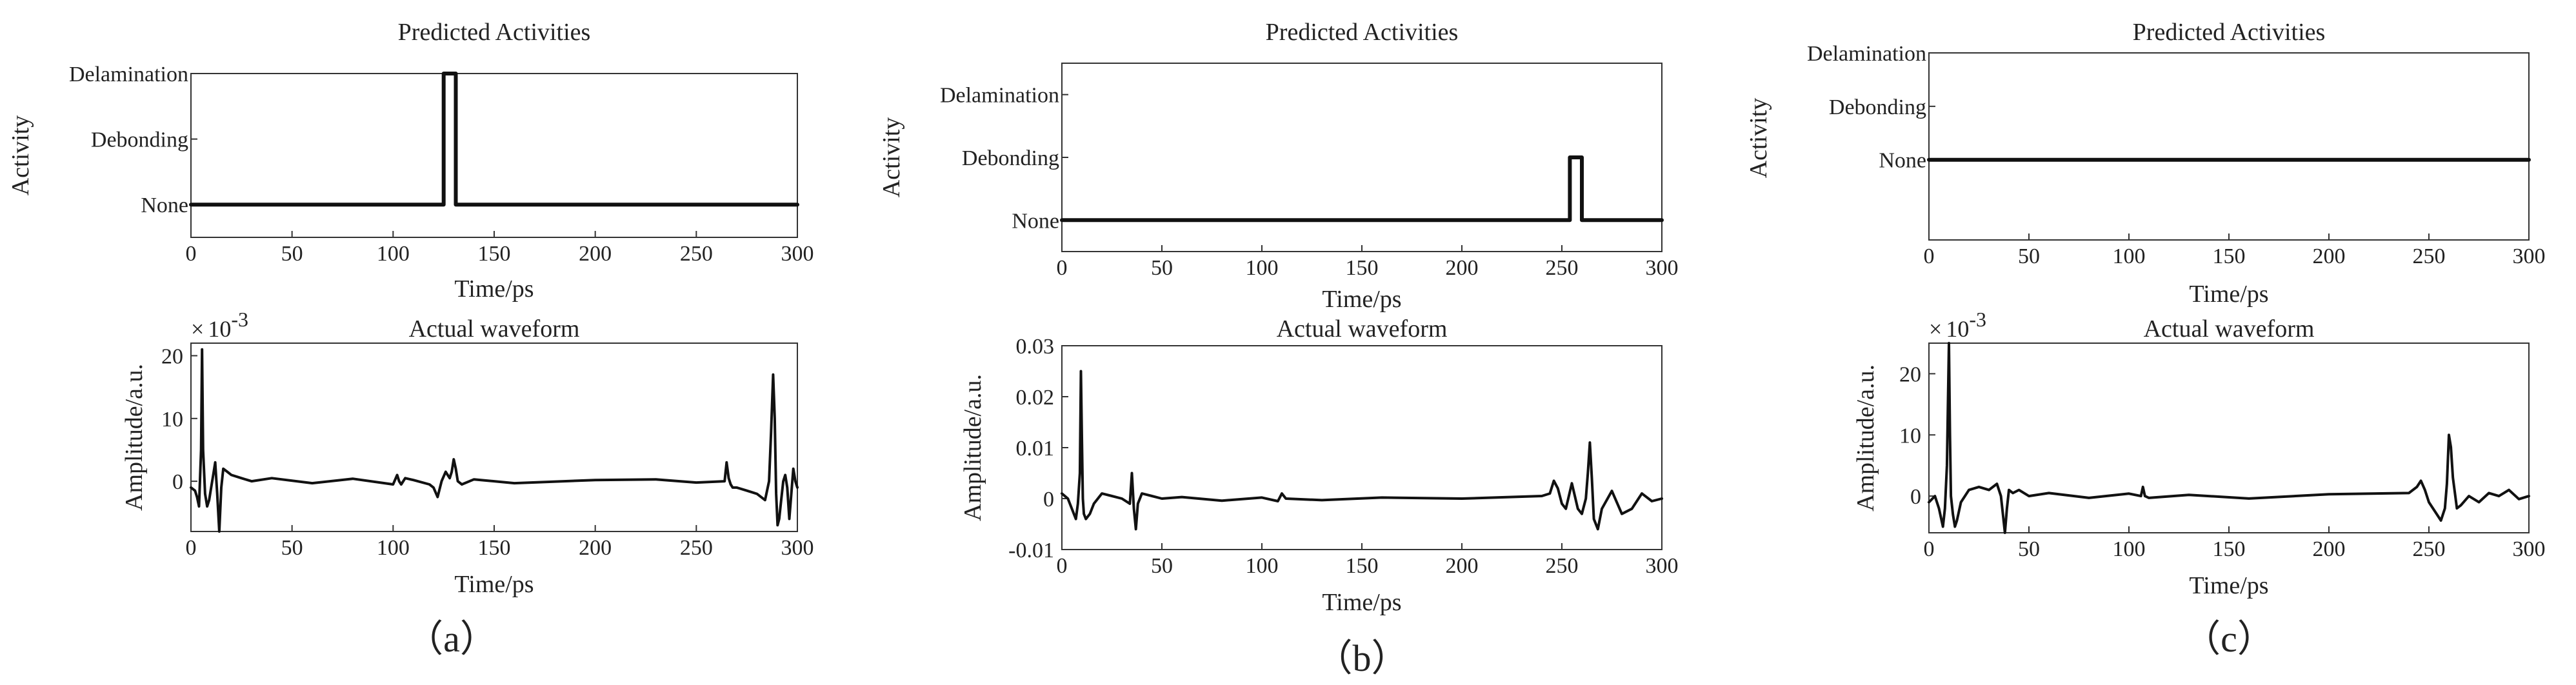  I want to click on y-tick-label: 0.01, so click(1035, 449).